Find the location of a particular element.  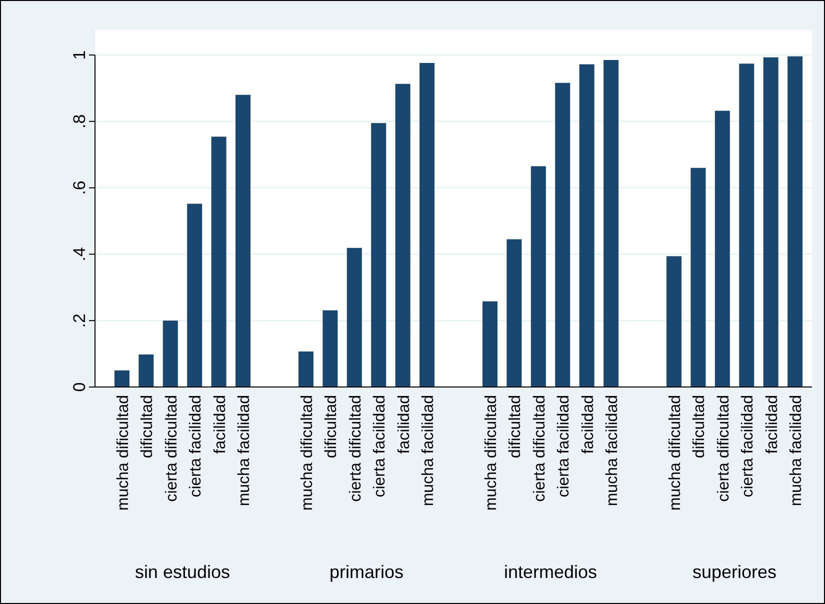

y-tick-label: .2 is located at coordinates (79, 321).